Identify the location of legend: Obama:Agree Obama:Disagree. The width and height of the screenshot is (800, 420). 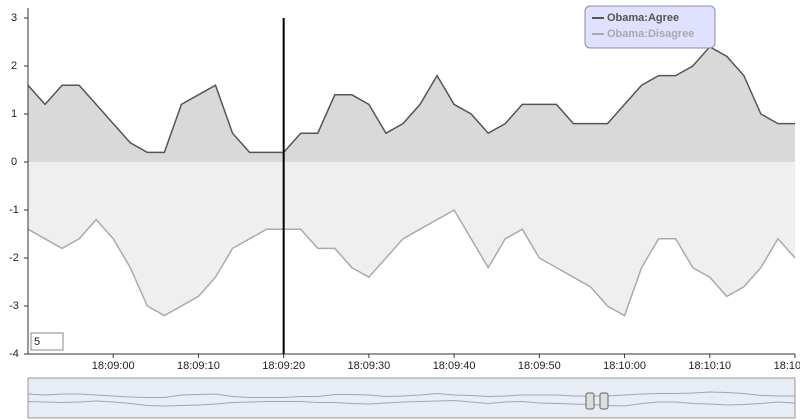
(650, 27).